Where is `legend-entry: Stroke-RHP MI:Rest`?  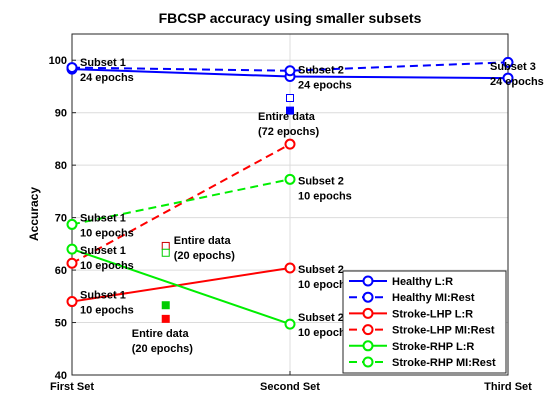
legend-entry: Stroke-RHP MI:Rest is located at coordinates (422, 362).